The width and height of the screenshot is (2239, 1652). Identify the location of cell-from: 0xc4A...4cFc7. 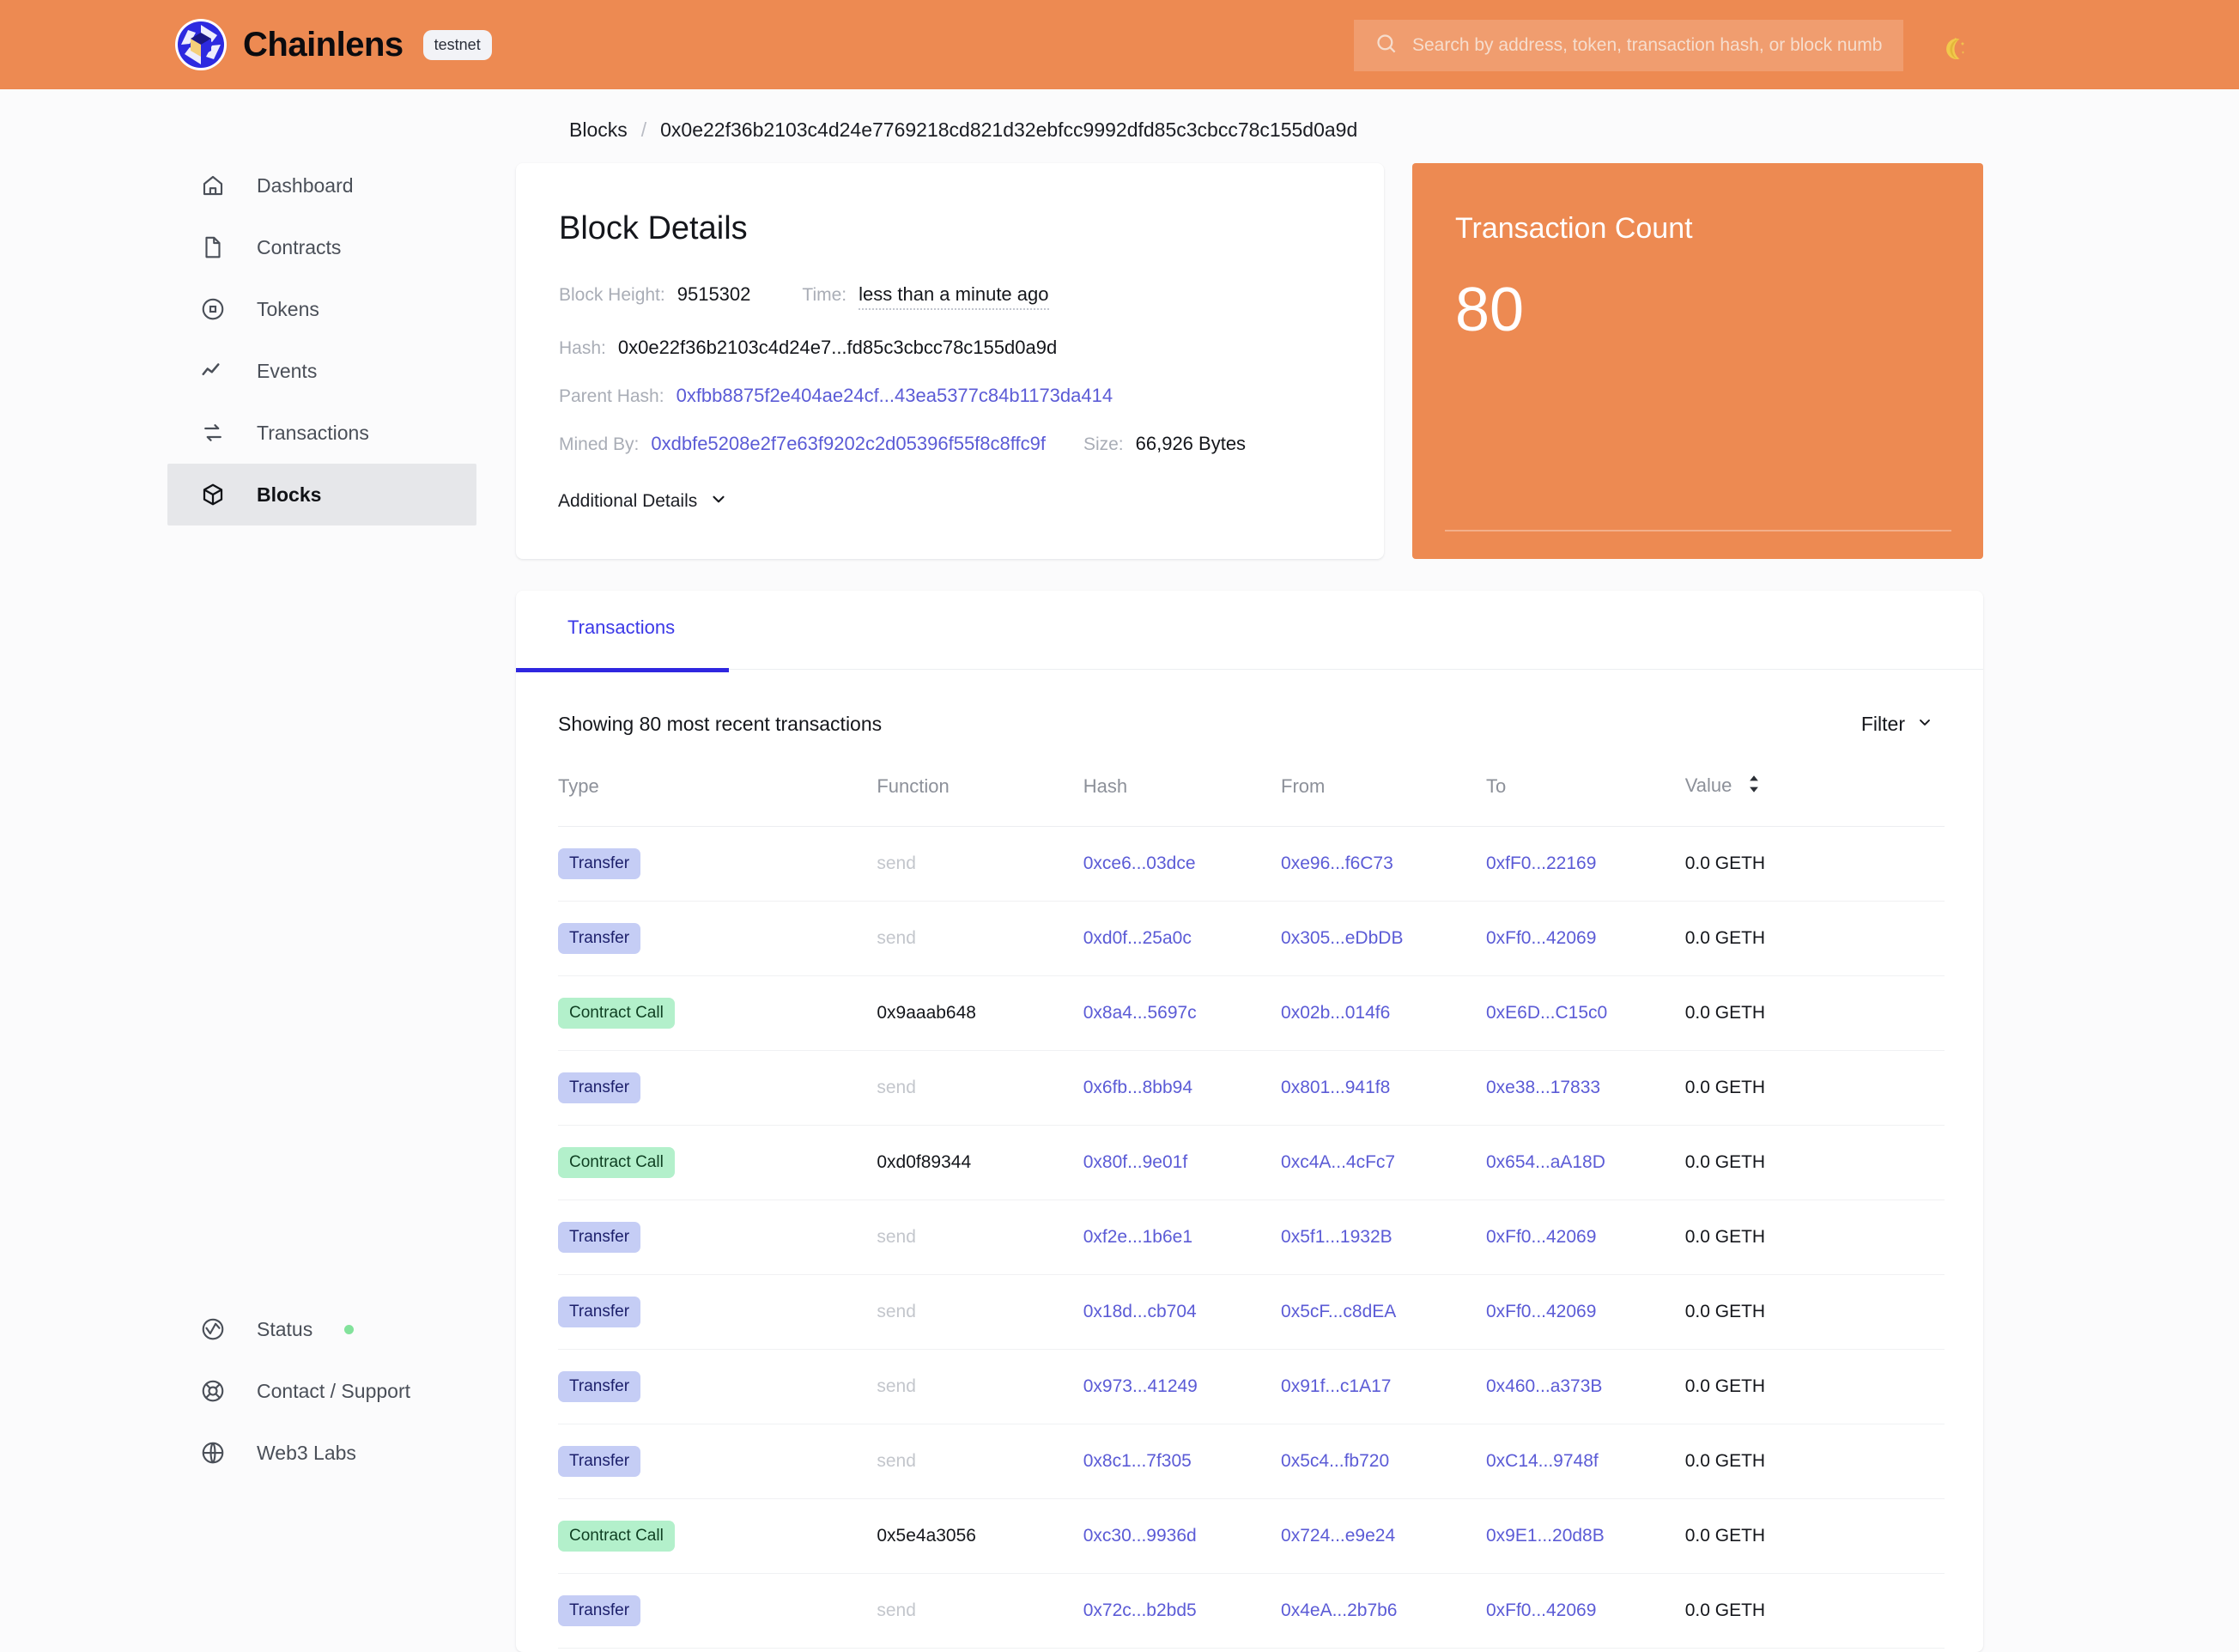
(1383, 1163).